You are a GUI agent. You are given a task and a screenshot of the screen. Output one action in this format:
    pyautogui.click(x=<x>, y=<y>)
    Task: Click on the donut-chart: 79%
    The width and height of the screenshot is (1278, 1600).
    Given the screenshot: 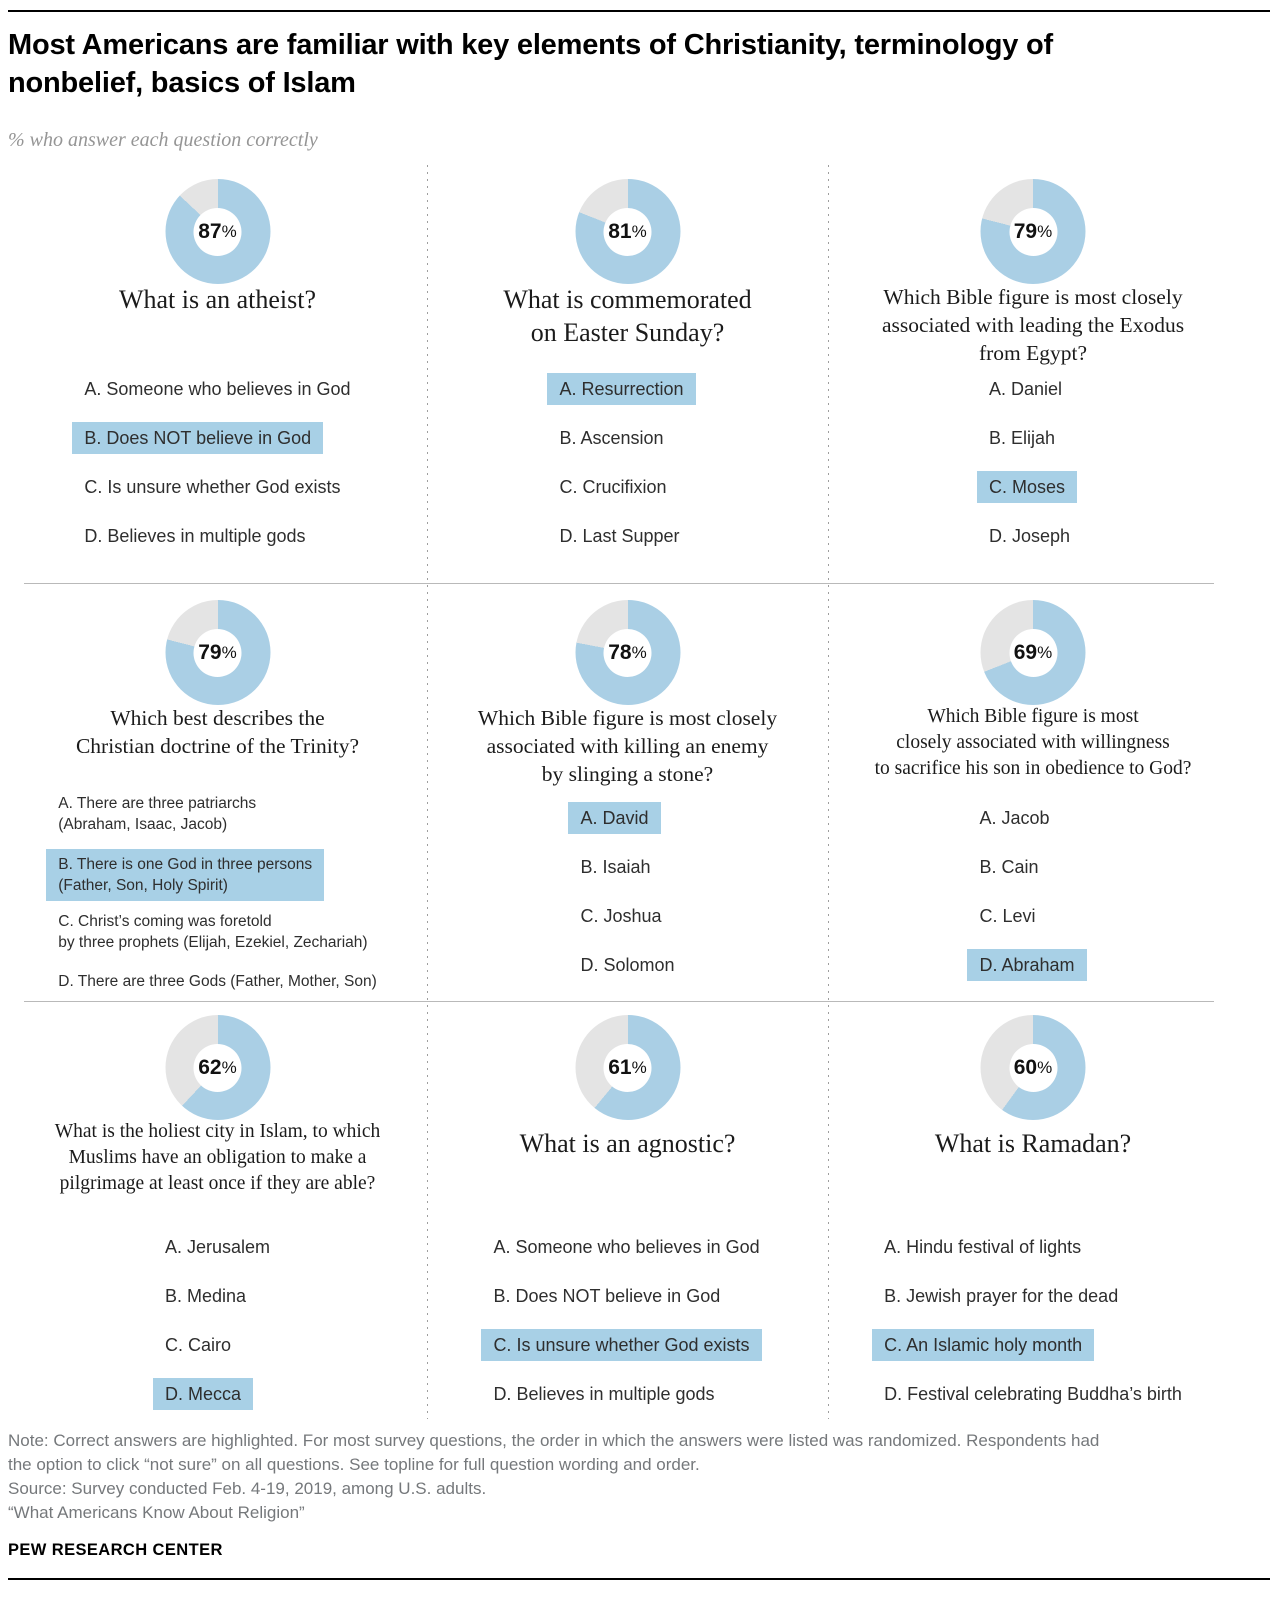 What is the action you would take?
    pyautogui.click(x=1033, y=231)
    